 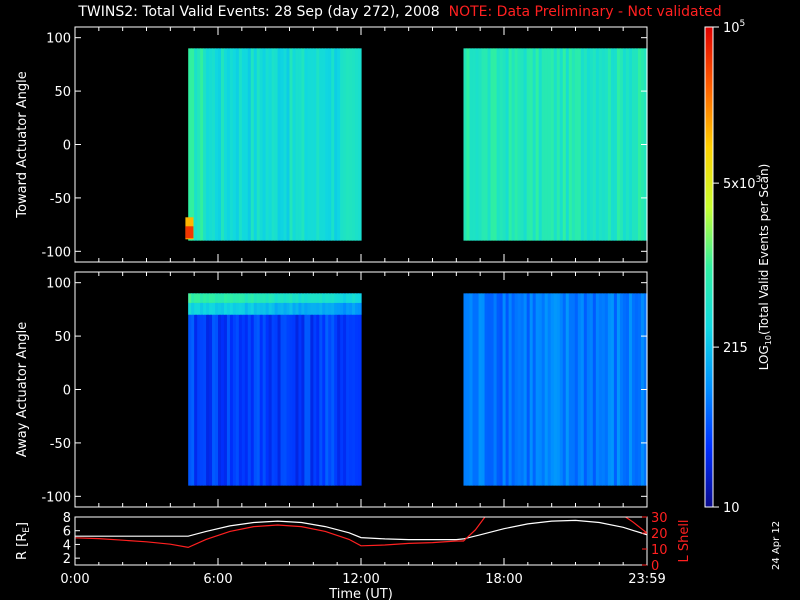 I want to click on y-tick-label: 6, so click(x=67, y=532).